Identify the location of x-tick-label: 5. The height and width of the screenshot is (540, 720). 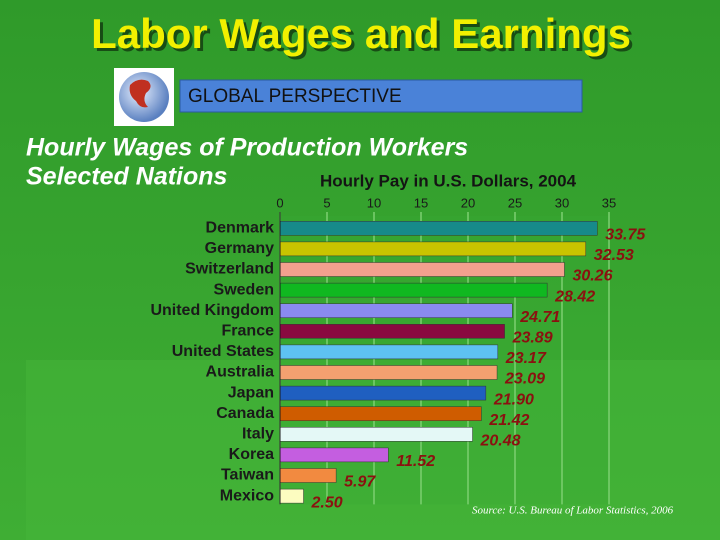
(326, 202).